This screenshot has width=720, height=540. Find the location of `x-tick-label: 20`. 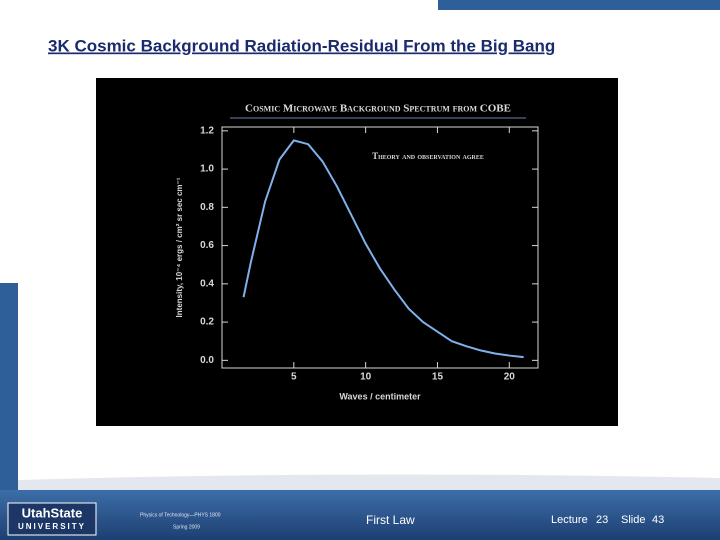

x-tick-label: 20 is located at coordinates (510, 377).